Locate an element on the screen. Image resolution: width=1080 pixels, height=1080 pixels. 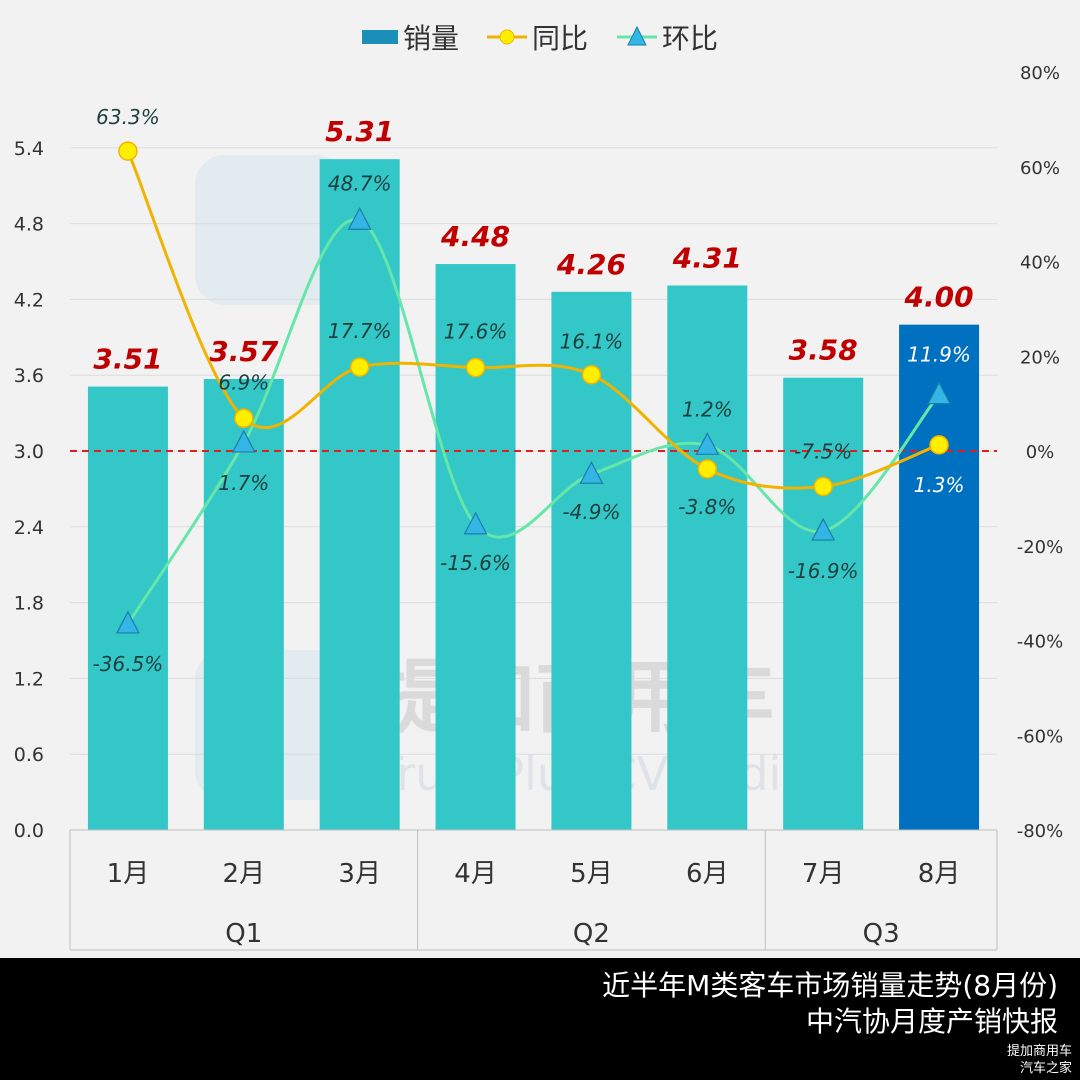
right-axis-tick: 20% is located at coordinates (1040, 357).